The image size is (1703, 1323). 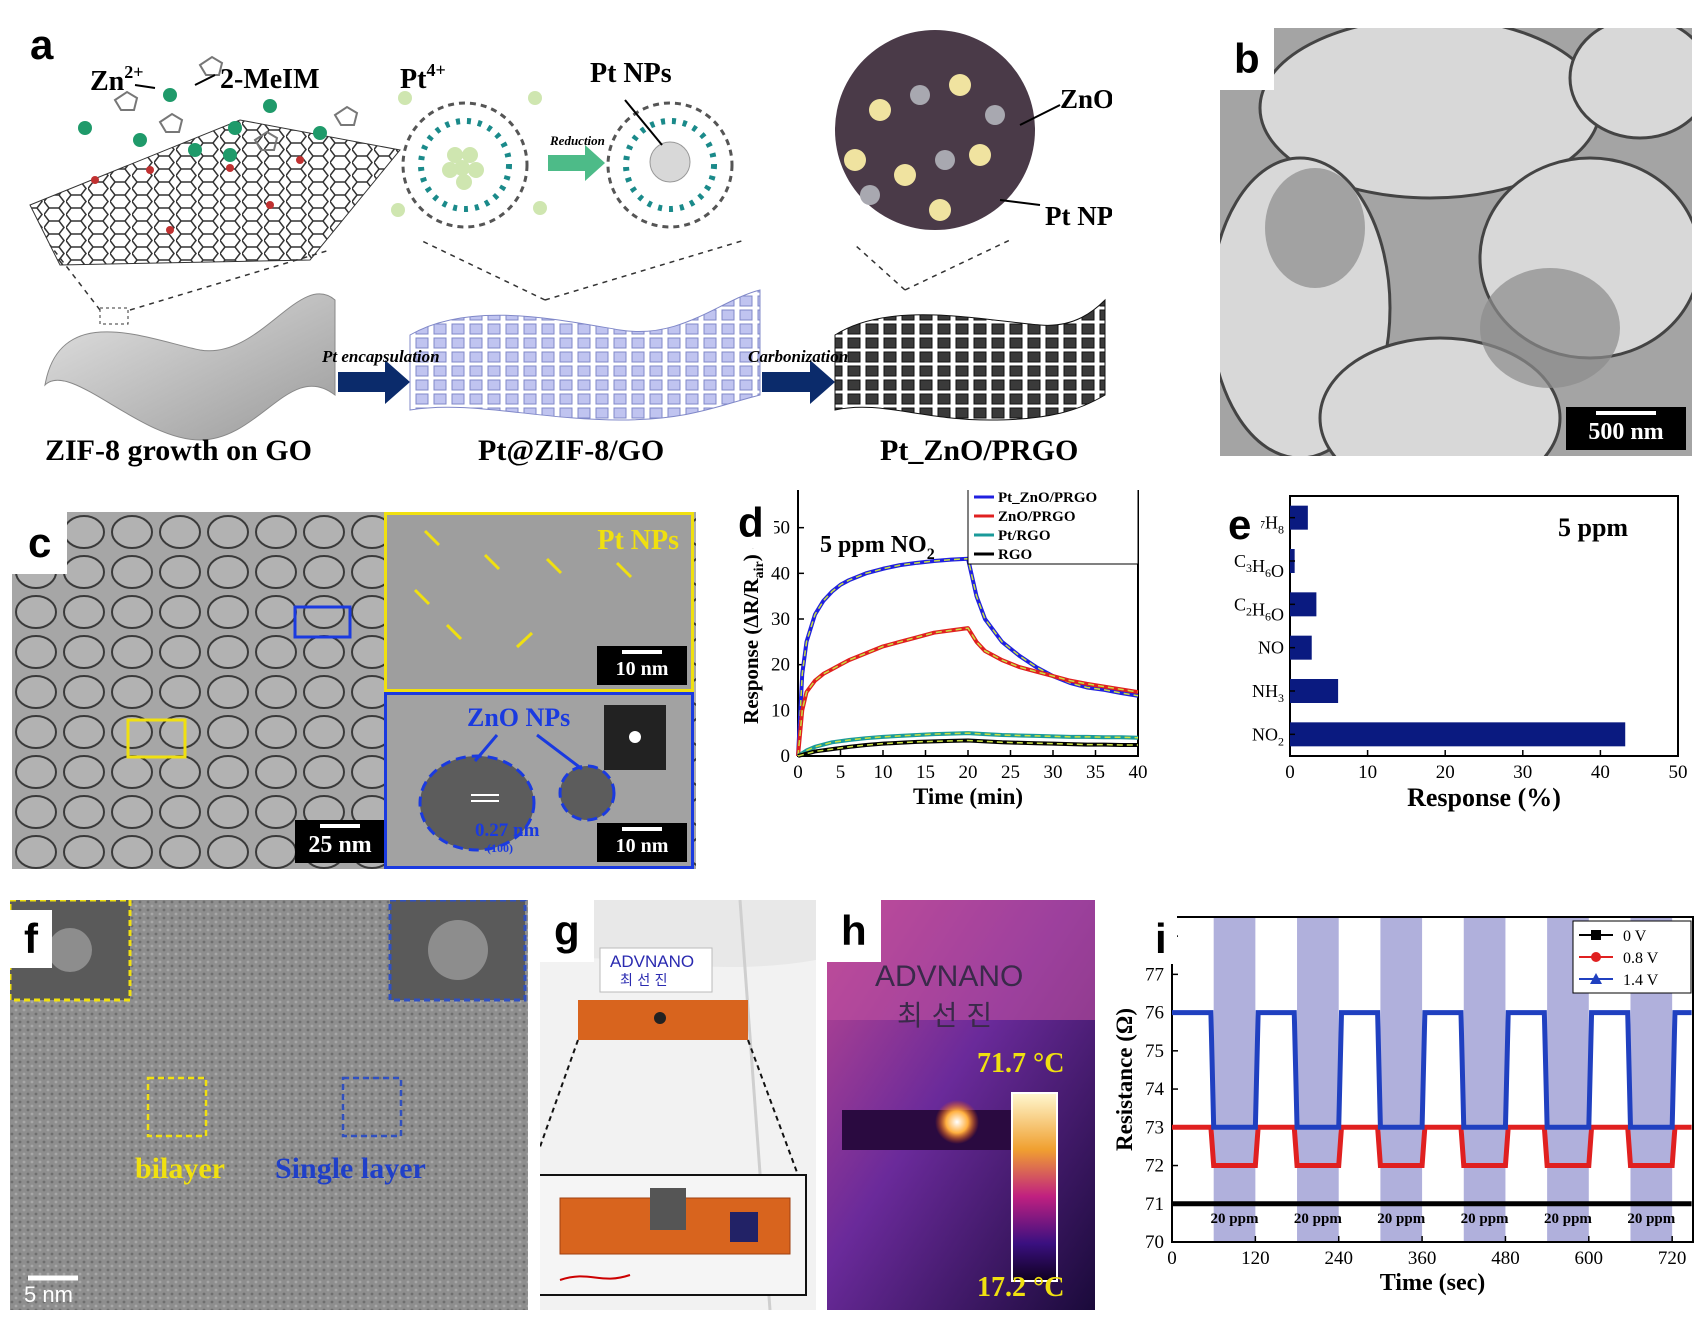 What do you see at coordinates (968, 796) in the screenshot?
I see `chart-d-xlabel: Time (min)` at bounding box center [968, 796].